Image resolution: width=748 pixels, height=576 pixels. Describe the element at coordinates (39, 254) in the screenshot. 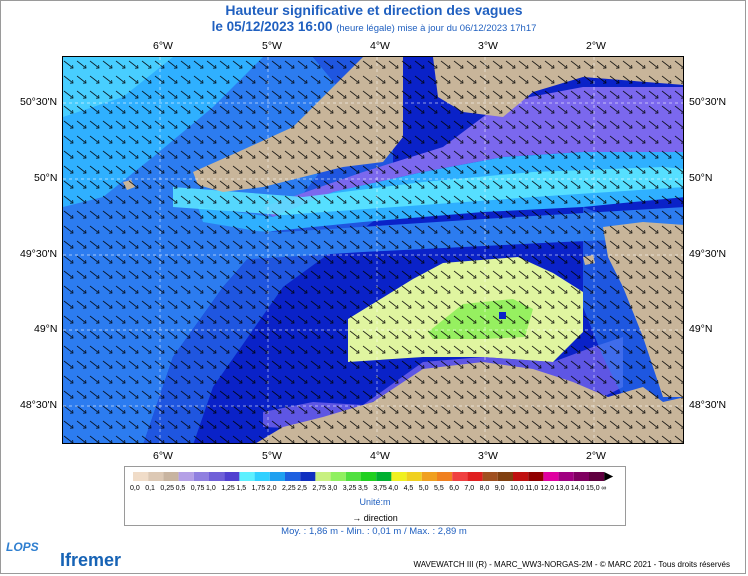

I see `lat-label-left: 49°30'N` at that location.